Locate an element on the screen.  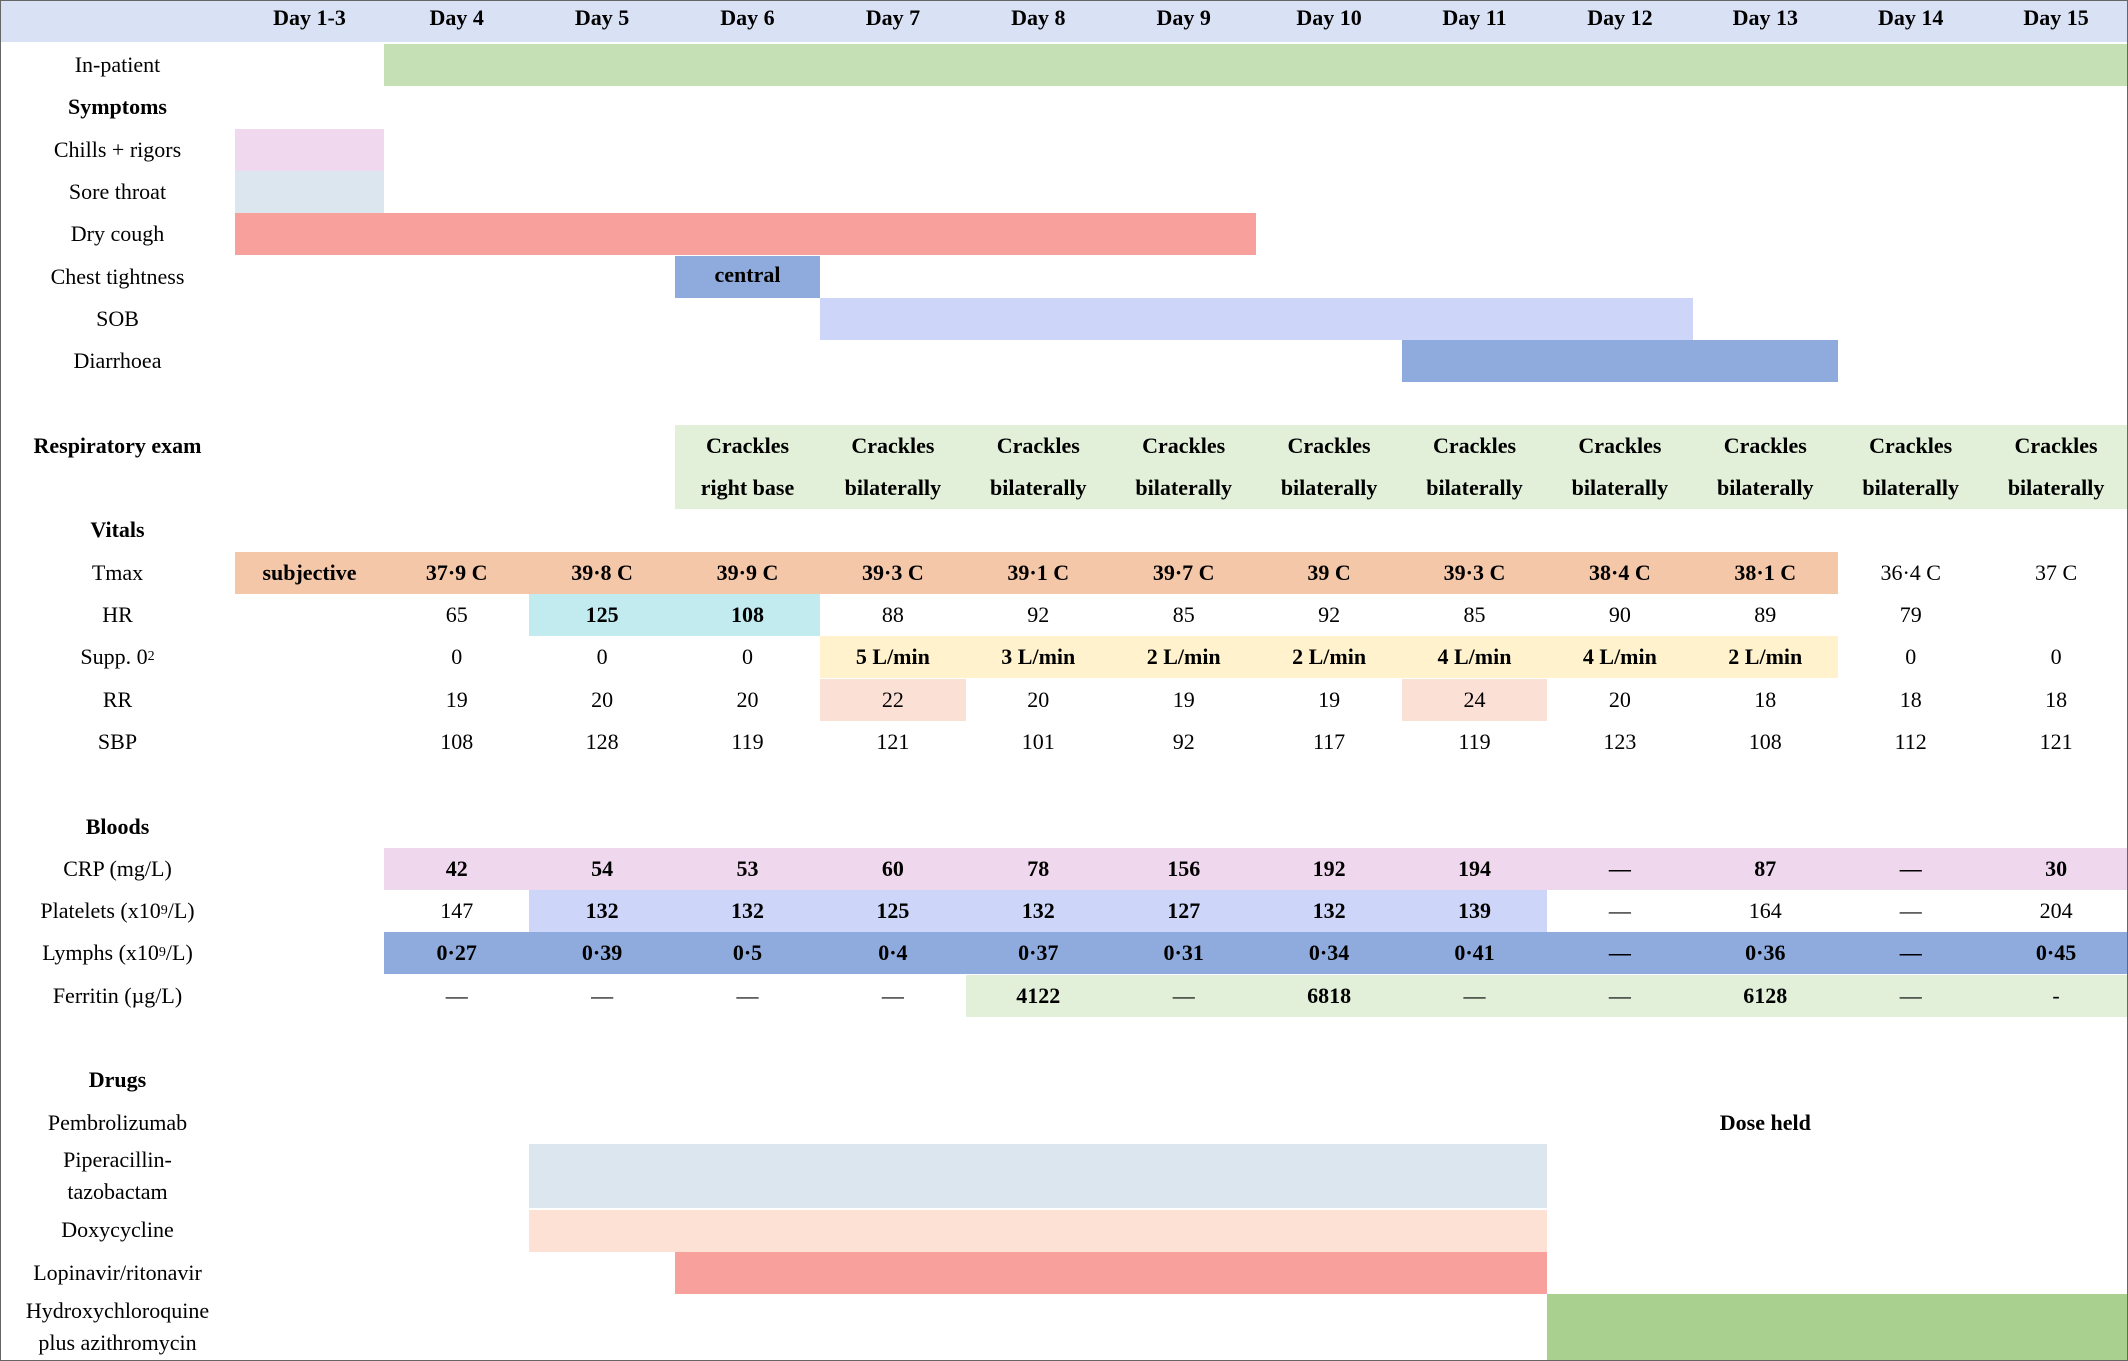
lymphs-value: 0·37 is located at coordinates (1038, 953).